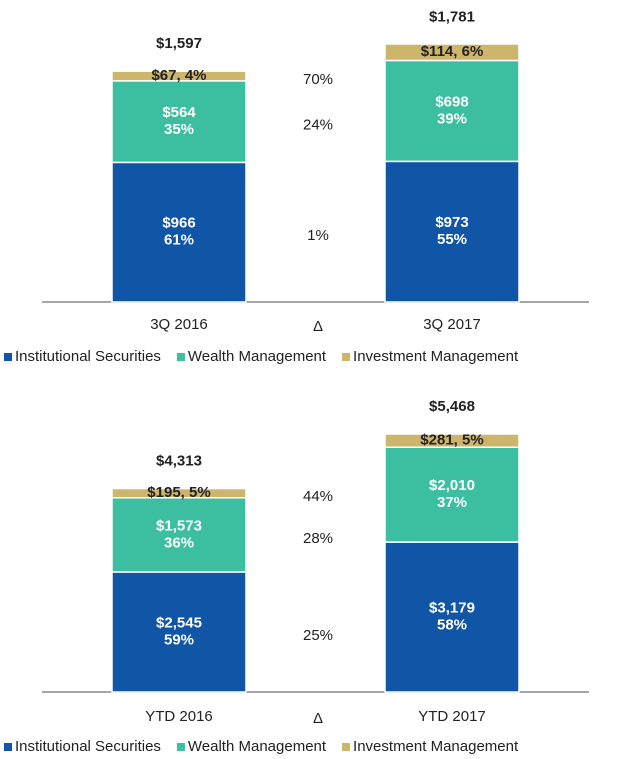 This screenshot has height=759, width=629. Describe the element at coordinates (179, 716) in the screenshot. I see `x-tick-label: YTD 2016` at that location.